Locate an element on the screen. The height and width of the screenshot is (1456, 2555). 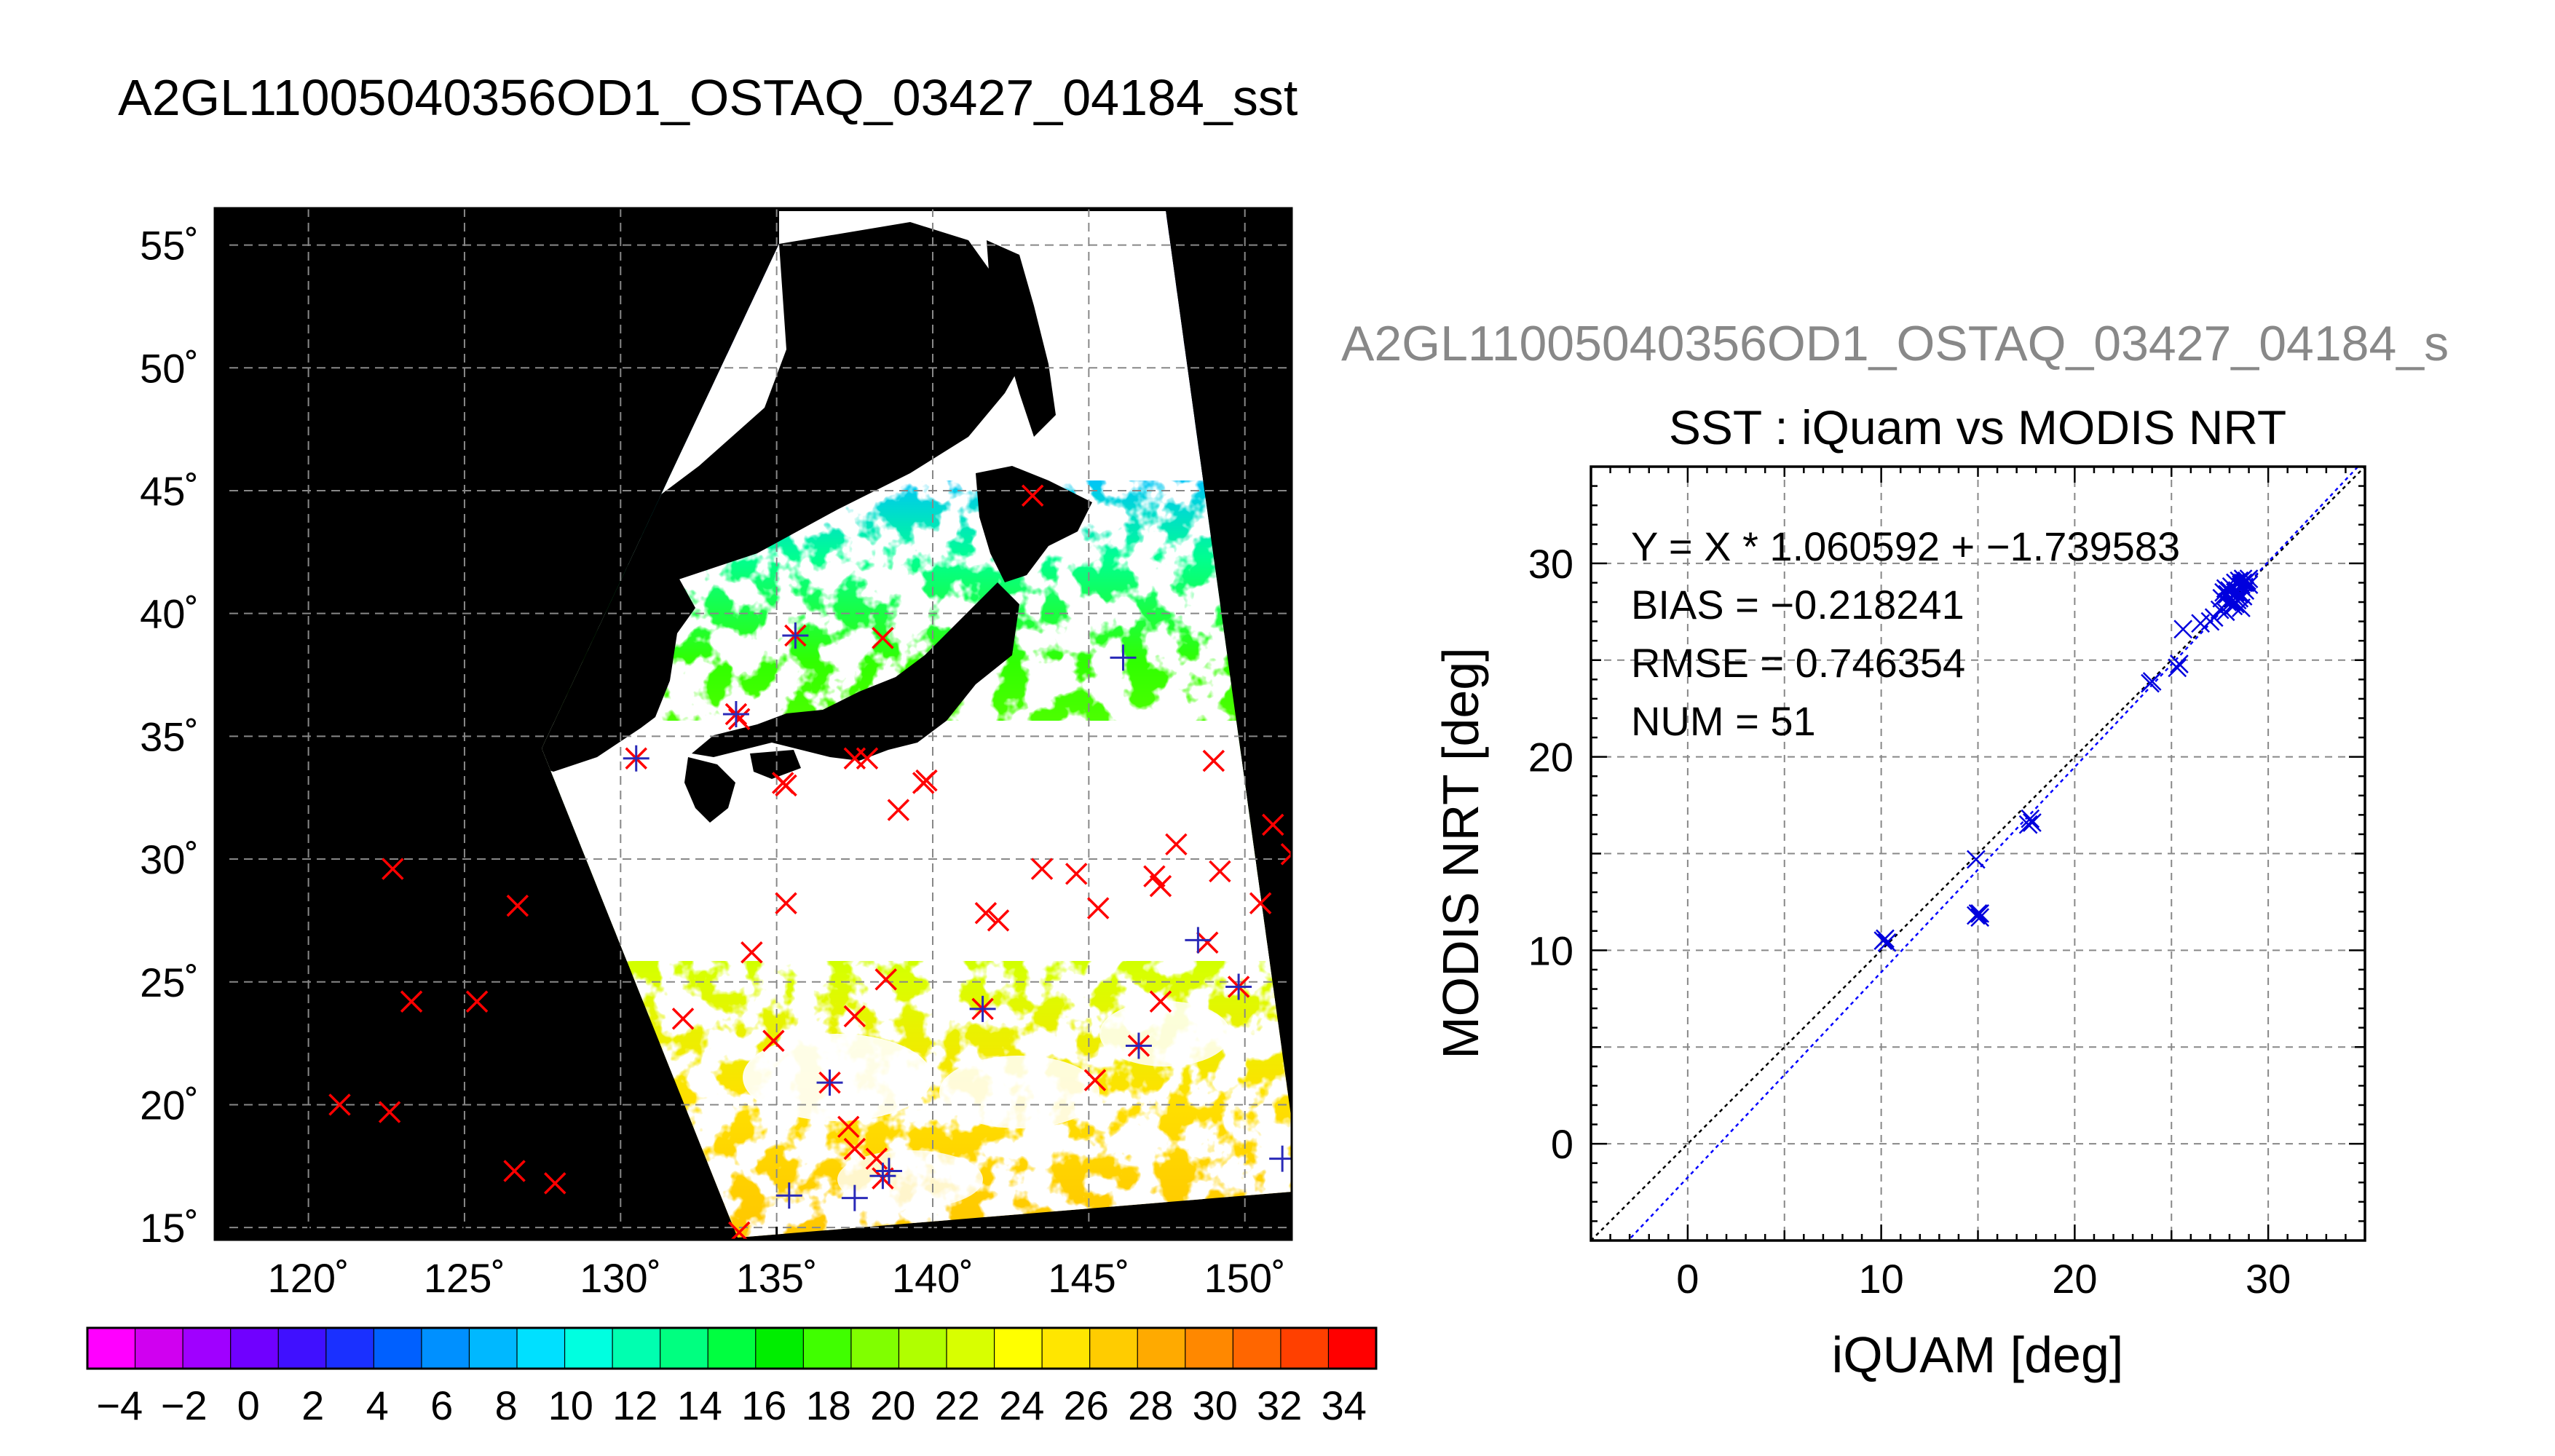
scatter-overflow-title: A2GL11005040356OD1_OSTAQ_03427_04184_s is located at coordinates (1895, 343).